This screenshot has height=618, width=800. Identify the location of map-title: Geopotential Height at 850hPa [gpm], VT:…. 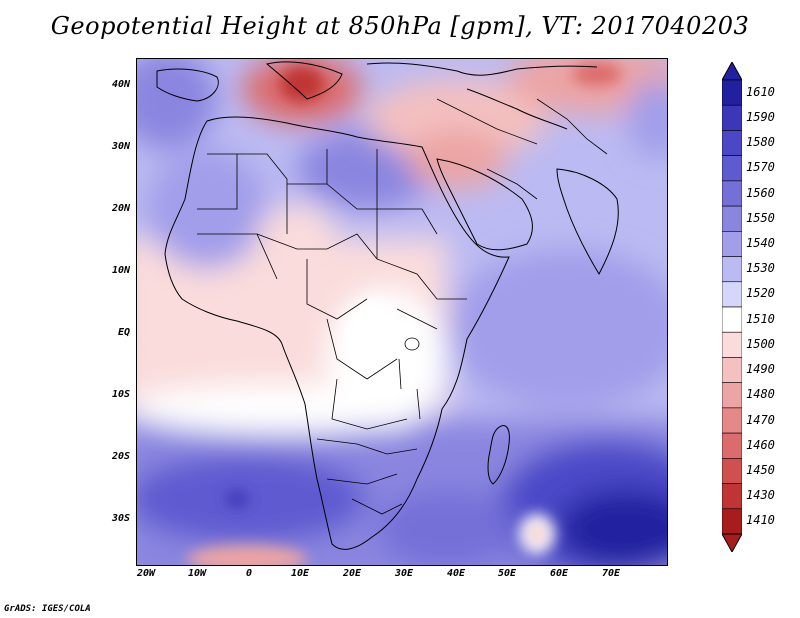
(400, 26).